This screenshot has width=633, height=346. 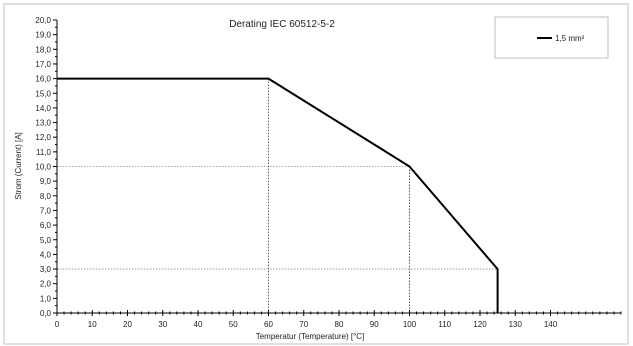 What do you see at coordinates (46, 225) in the screenshot?
I see `y-tick-label: 6,0` at bounding box center [46, 225].